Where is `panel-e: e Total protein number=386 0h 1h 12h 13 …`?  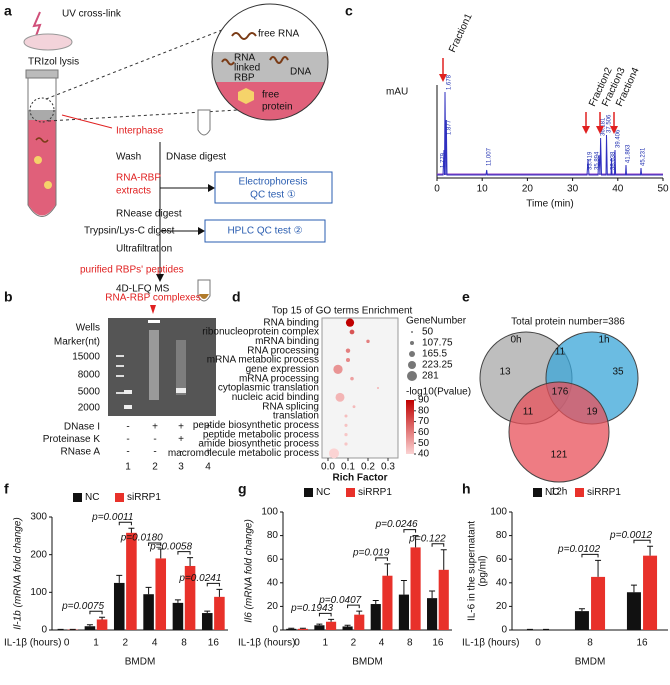 panel-e: e Total protein number=386 0h 1h 12h 13 … is located at coordinates (550, 393).